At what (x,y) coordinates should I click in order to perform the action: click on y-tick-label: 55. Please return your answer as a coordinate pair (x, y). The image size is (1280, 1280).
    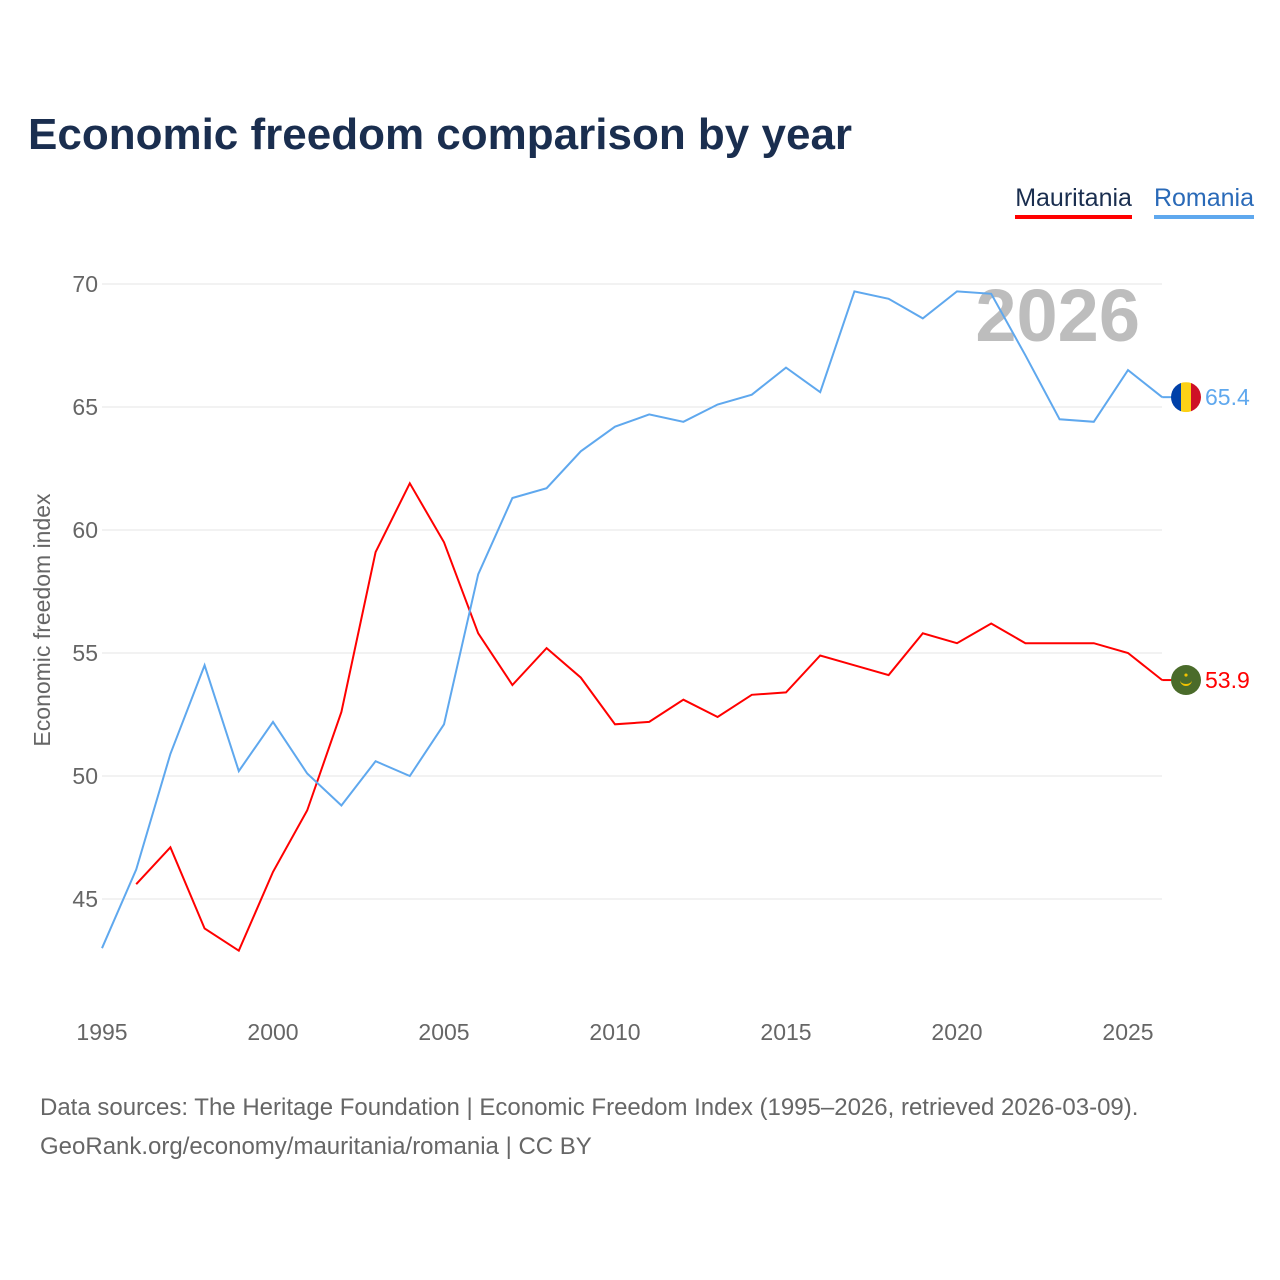
    Looking at the image, I should click on (85, 653).